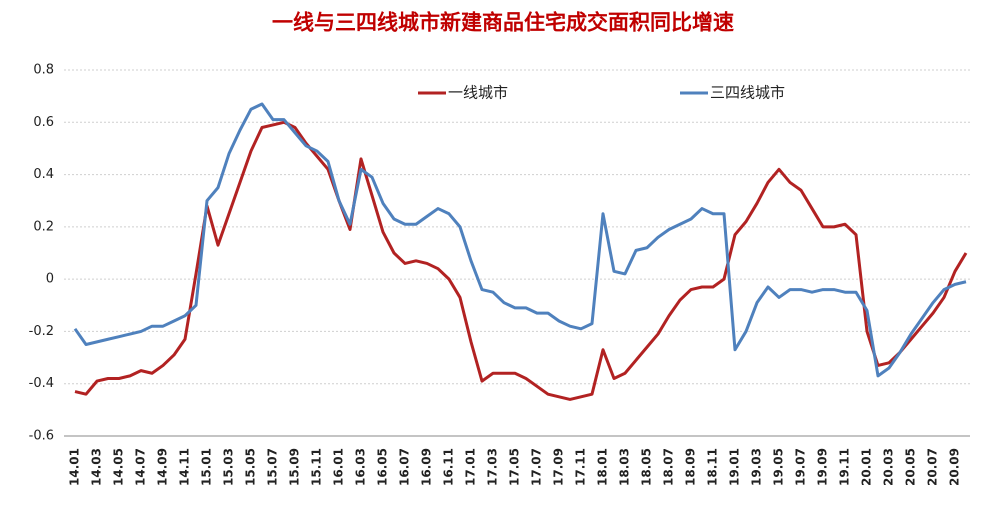 This screenshot has width=1006, height=530. What do you see at coordinates (163, 467) in the screenshot?
I see `x-tick-label: 14.09` at bounding box center [163, 467].